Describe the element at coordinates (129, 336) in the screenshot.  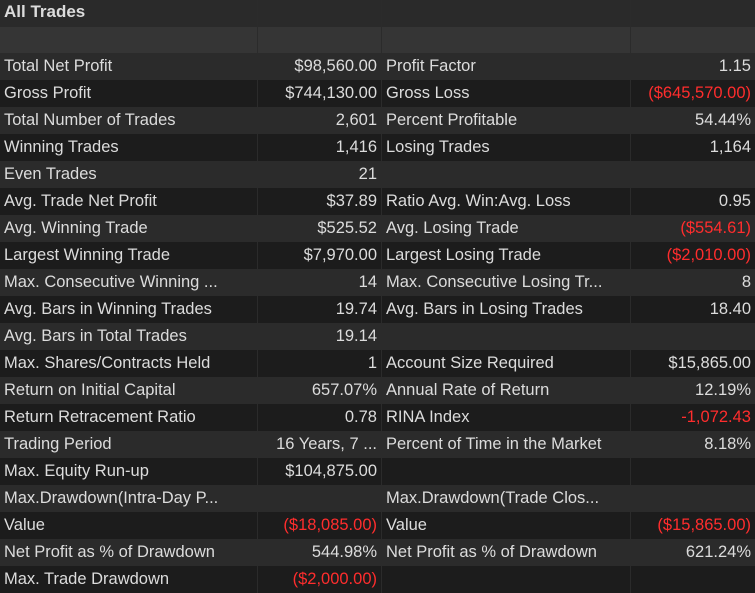
I see `metric-label: Avg. Bars in Total Trades` at that location.